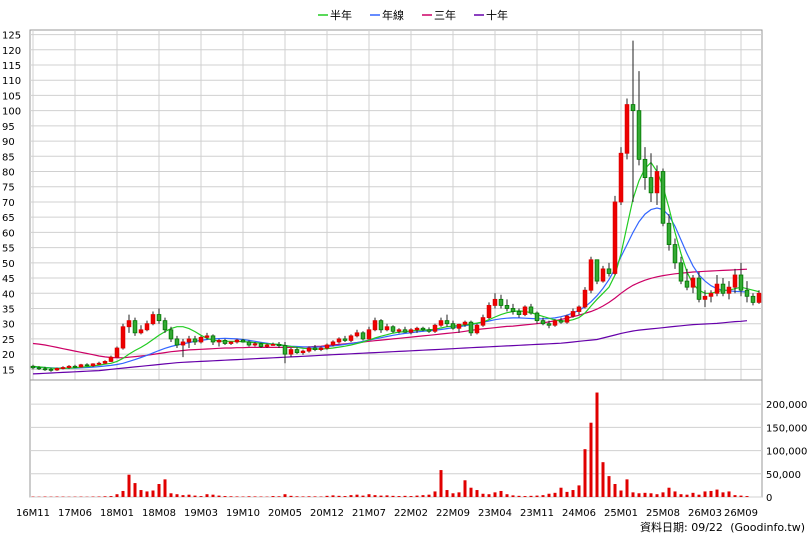 The height and width of the screenshot is (540, 808). I want to click on x-tick-label: 23M11, so click(537, 513).